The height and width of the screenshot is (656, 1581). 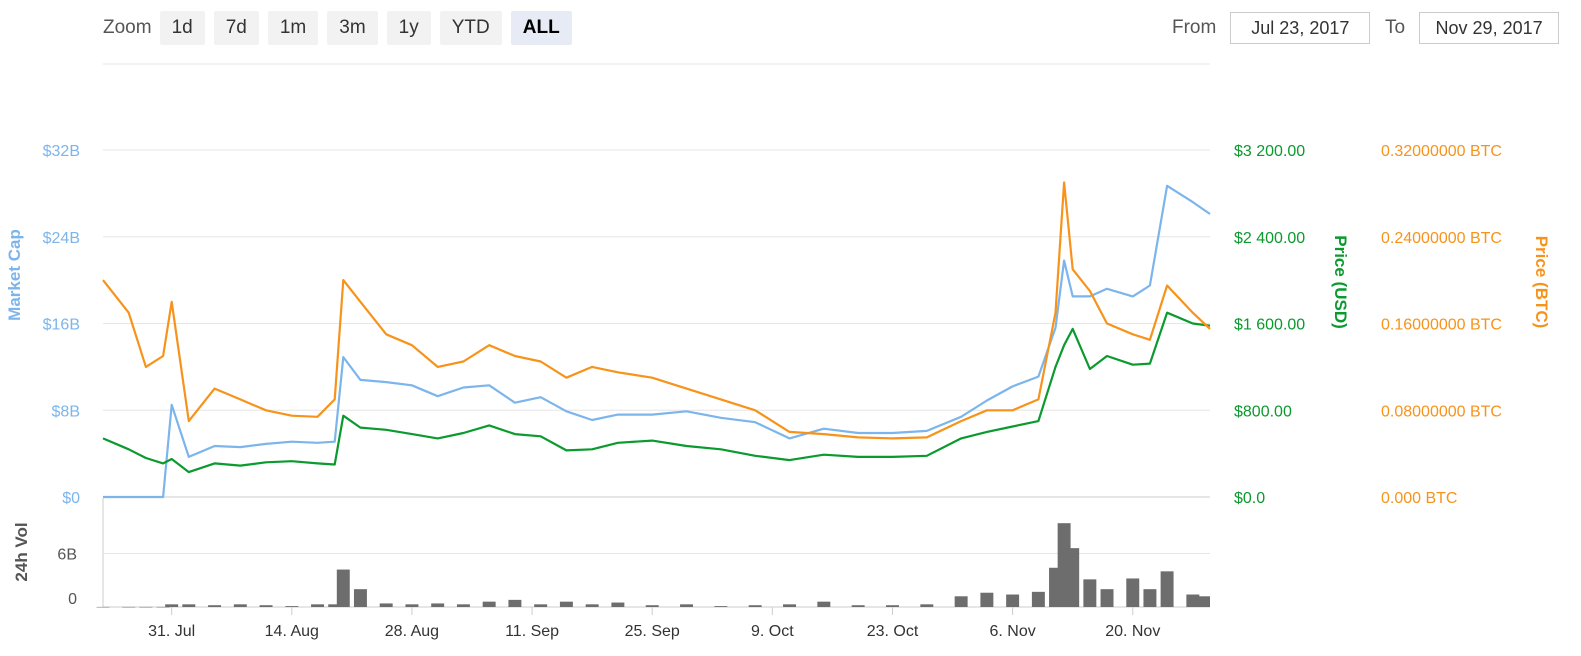 I want to click on zoom-1d-button: 1d, so click(x=182, y=28).